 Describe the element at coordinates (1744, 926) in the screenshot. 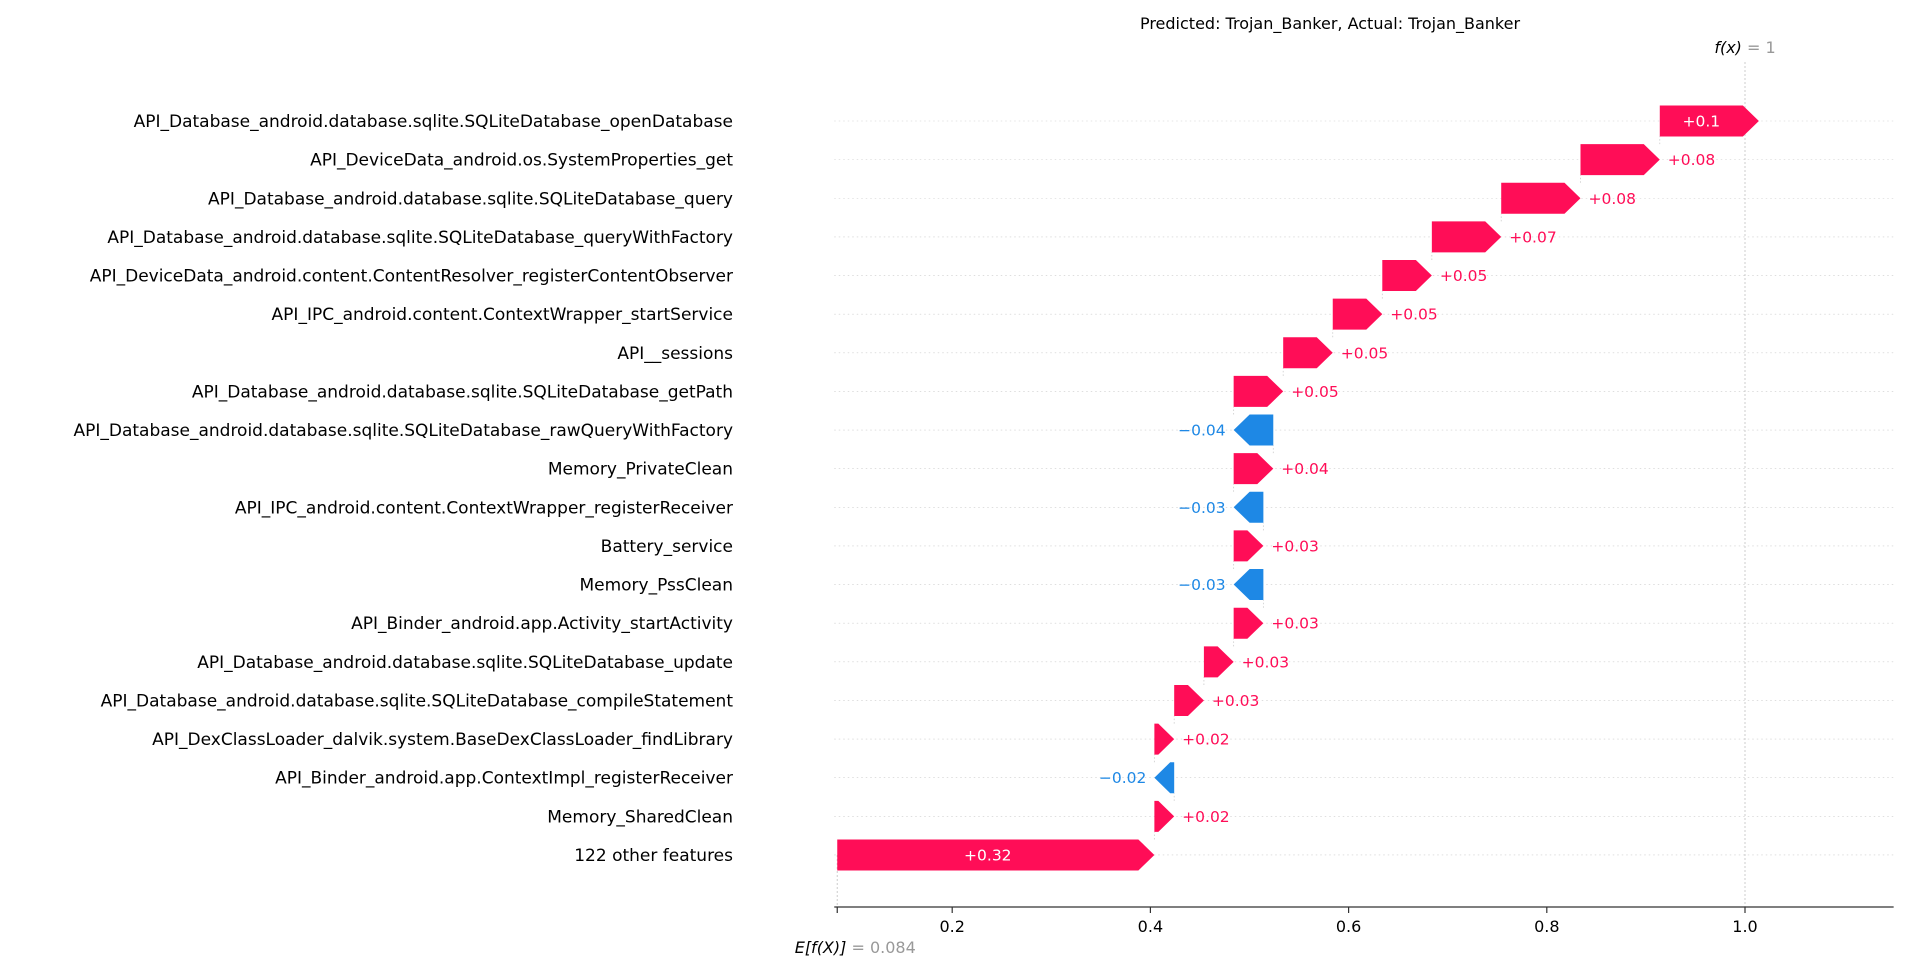

I see `x-tick-label: 1.0` at that location.